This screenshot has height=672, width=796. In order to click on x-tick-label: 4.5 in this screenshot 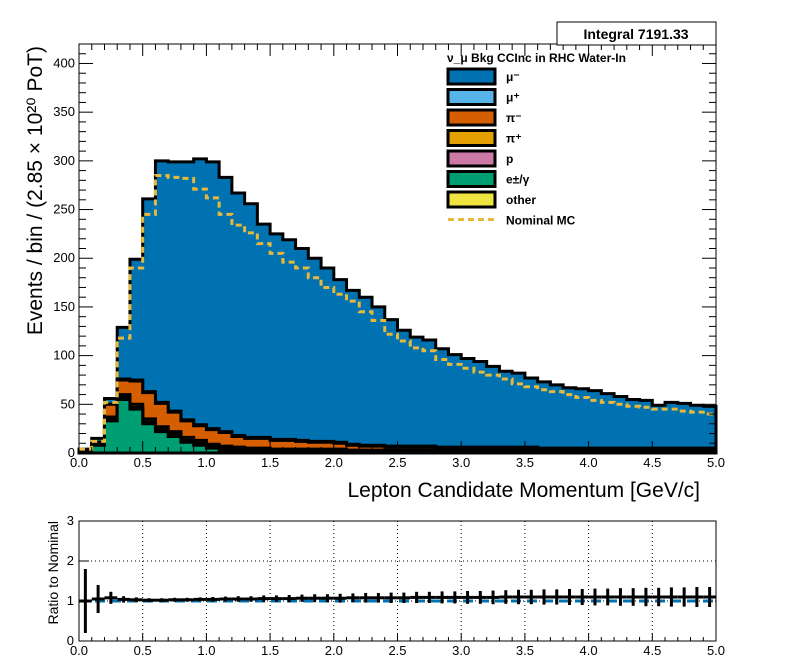, I will do `click(652, 462)`.